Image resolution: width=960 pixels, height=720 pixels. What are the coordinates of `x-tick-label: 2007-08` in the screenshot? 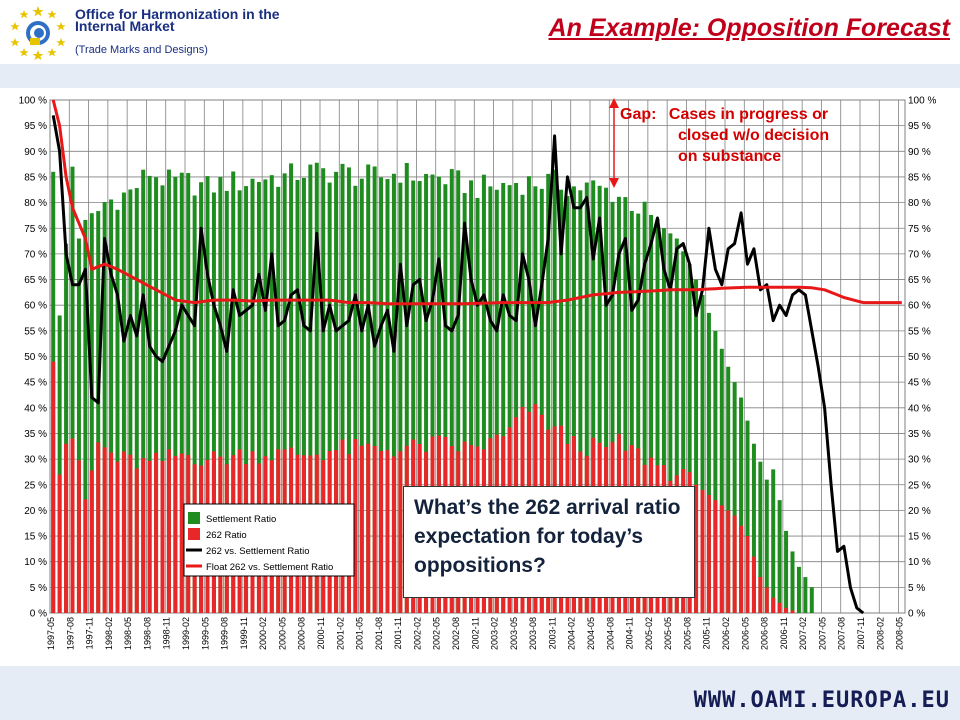 It's located at (842, 633).